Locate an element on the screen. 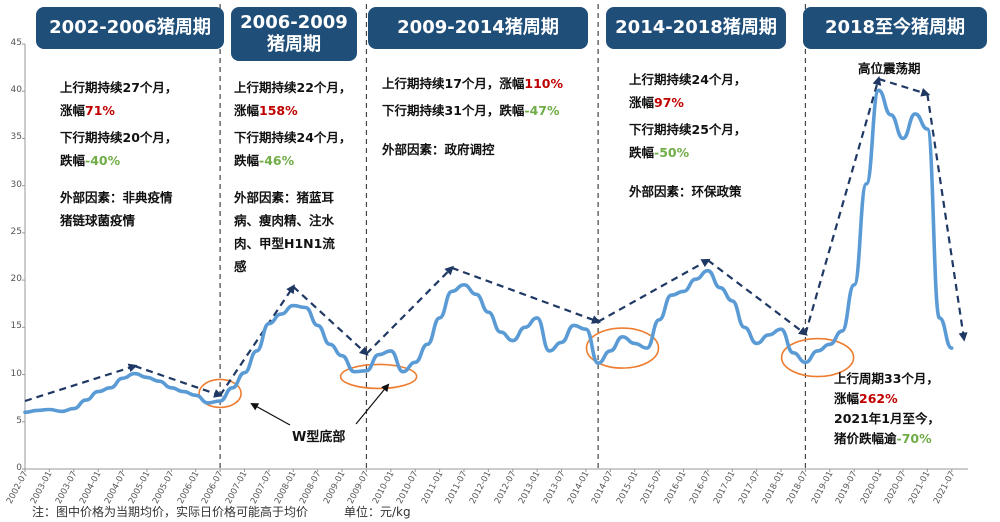 This screenshot has height=522, width=1000. period-1-up-rise-value: 71% is located at coordinates (100, 110).